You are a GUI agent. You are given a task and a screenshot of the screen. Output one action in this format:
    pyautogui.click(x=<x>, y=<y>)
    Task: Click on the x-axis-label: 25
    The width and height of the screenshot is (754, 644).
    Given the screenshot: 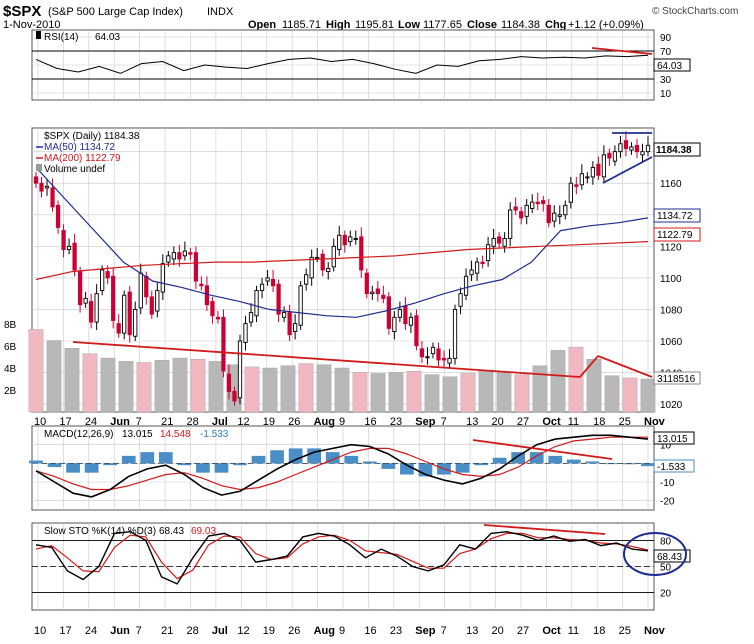 What is the action you would take?
    pyautogui.click(x=625, y=422)
    